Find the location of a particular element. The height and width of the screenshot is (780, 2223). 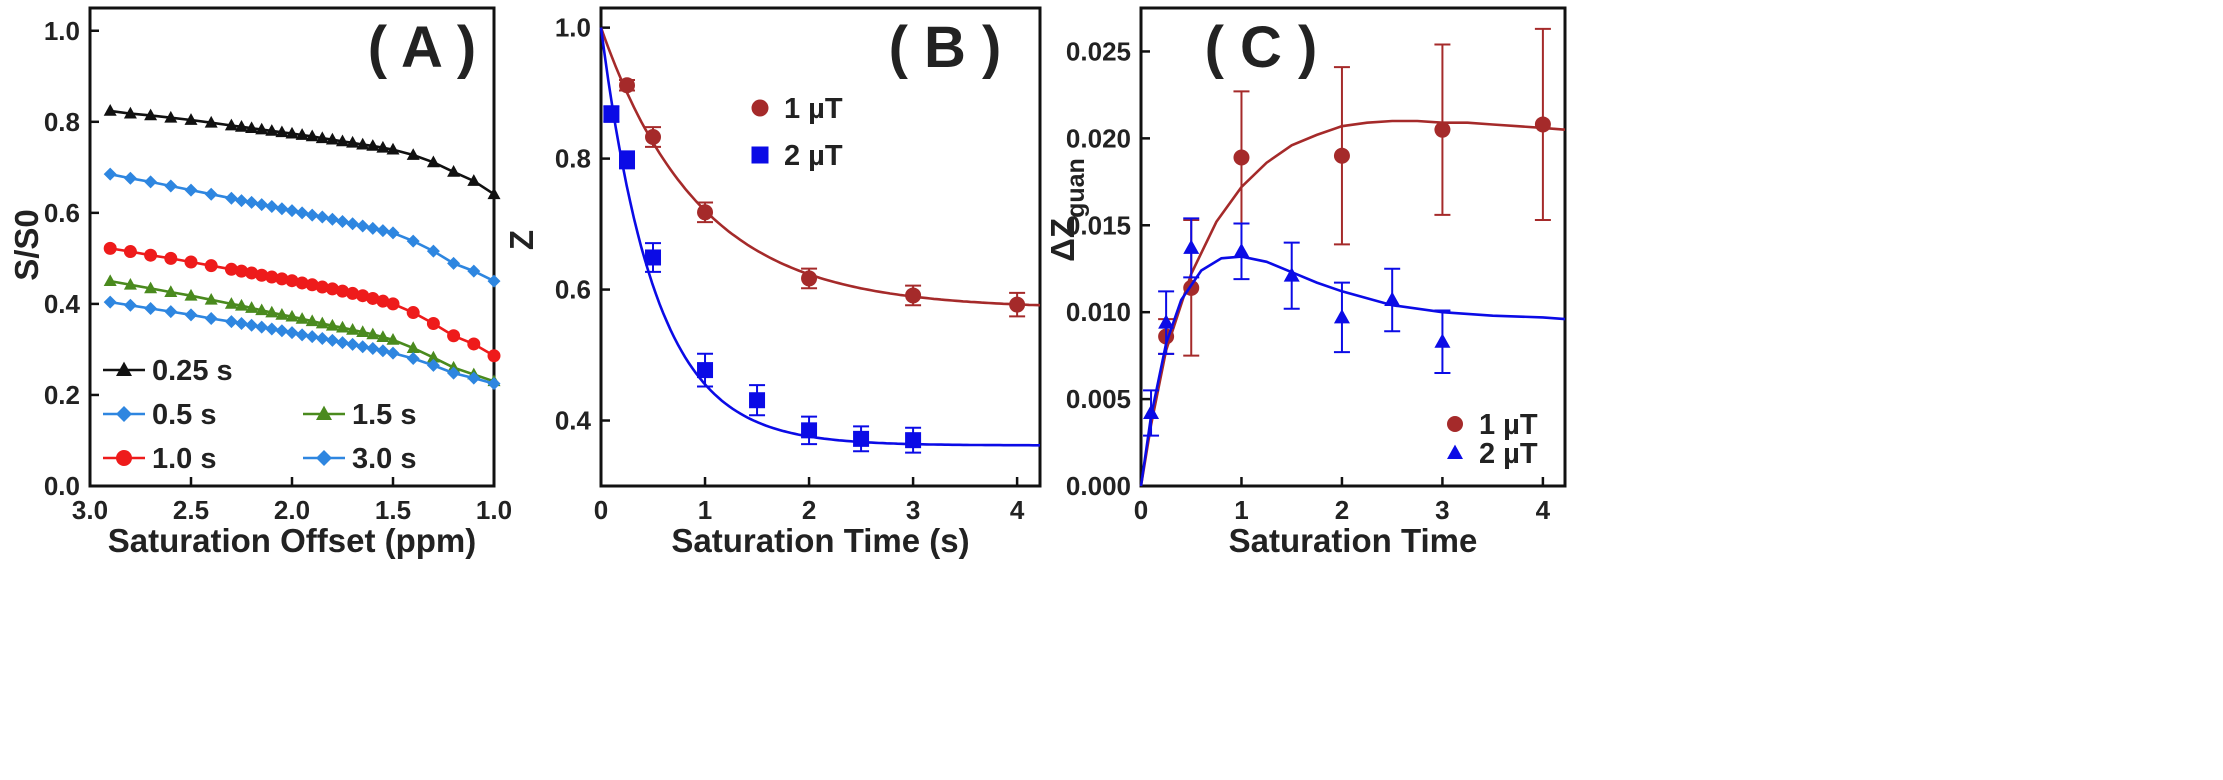

y-axis-label: ΔZguan is located at coordinates (1067, 210).